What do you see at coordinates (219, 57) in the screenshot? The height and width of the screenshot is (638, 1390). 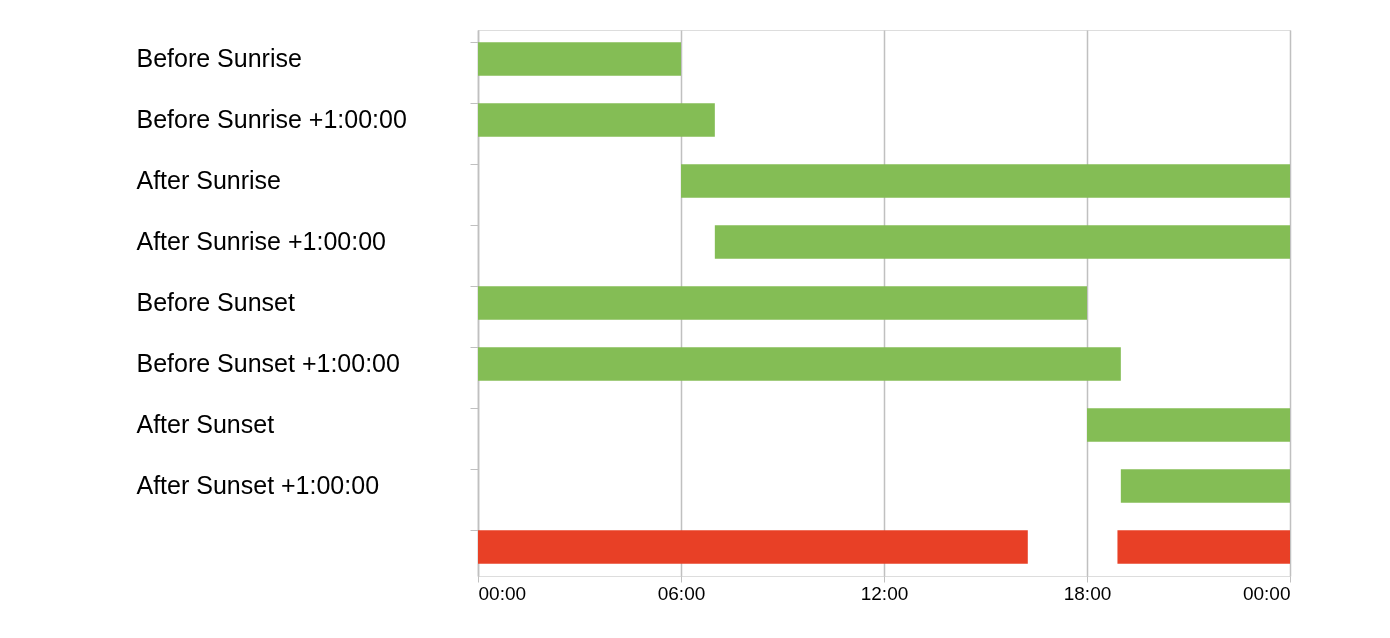 I see `y-tick-label: Before Sunrise` at bounding box center [219, 57].